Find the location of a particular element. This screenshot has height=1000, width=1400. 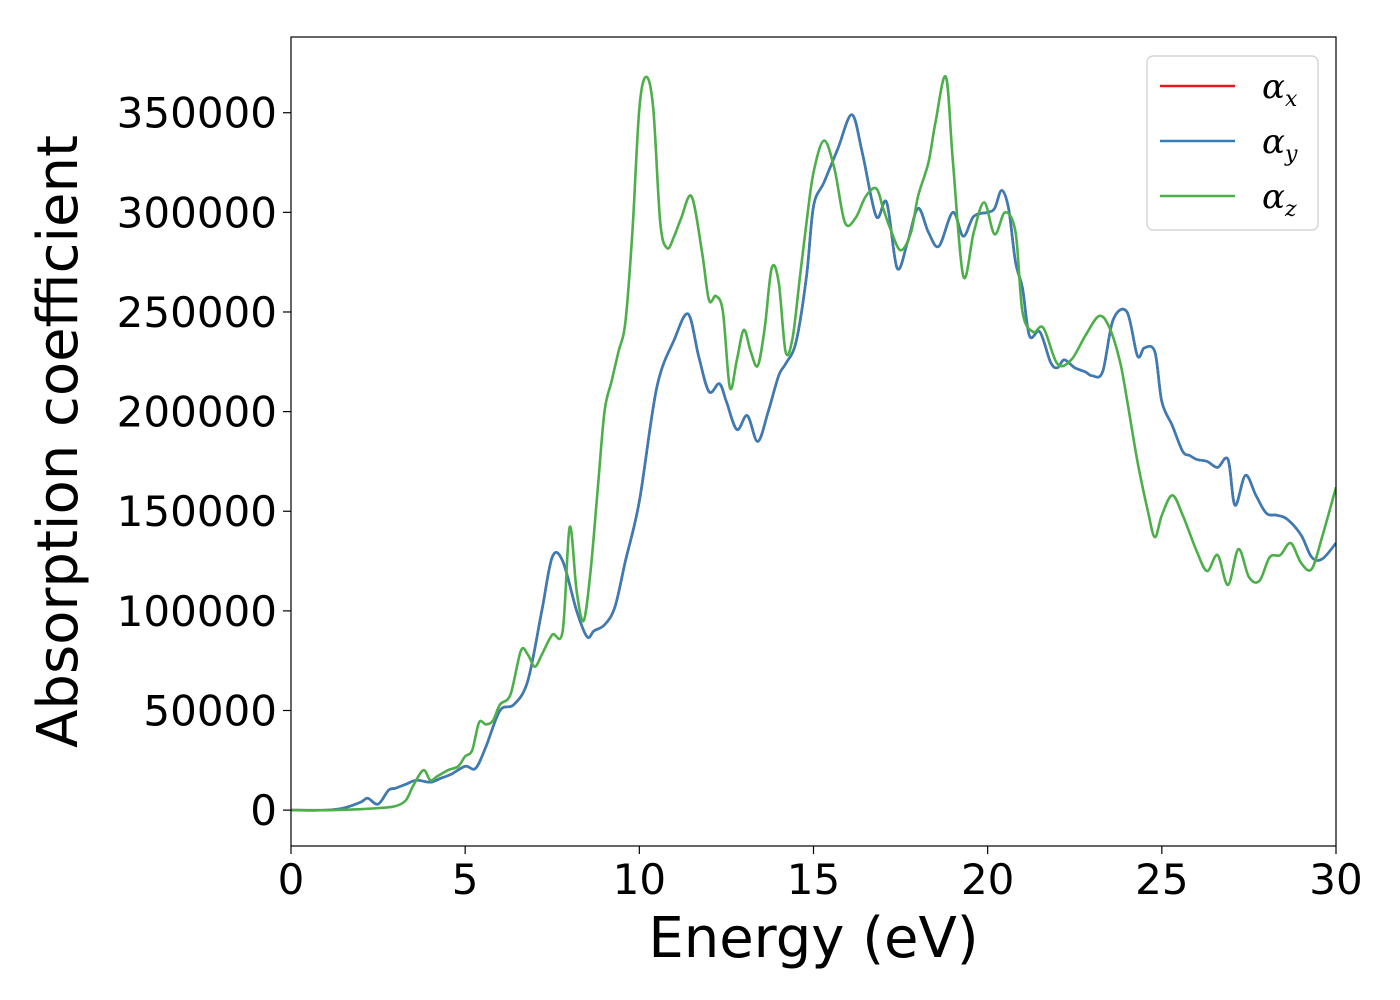

y-tick-label: 350000 is located at coordinates (197, 113).